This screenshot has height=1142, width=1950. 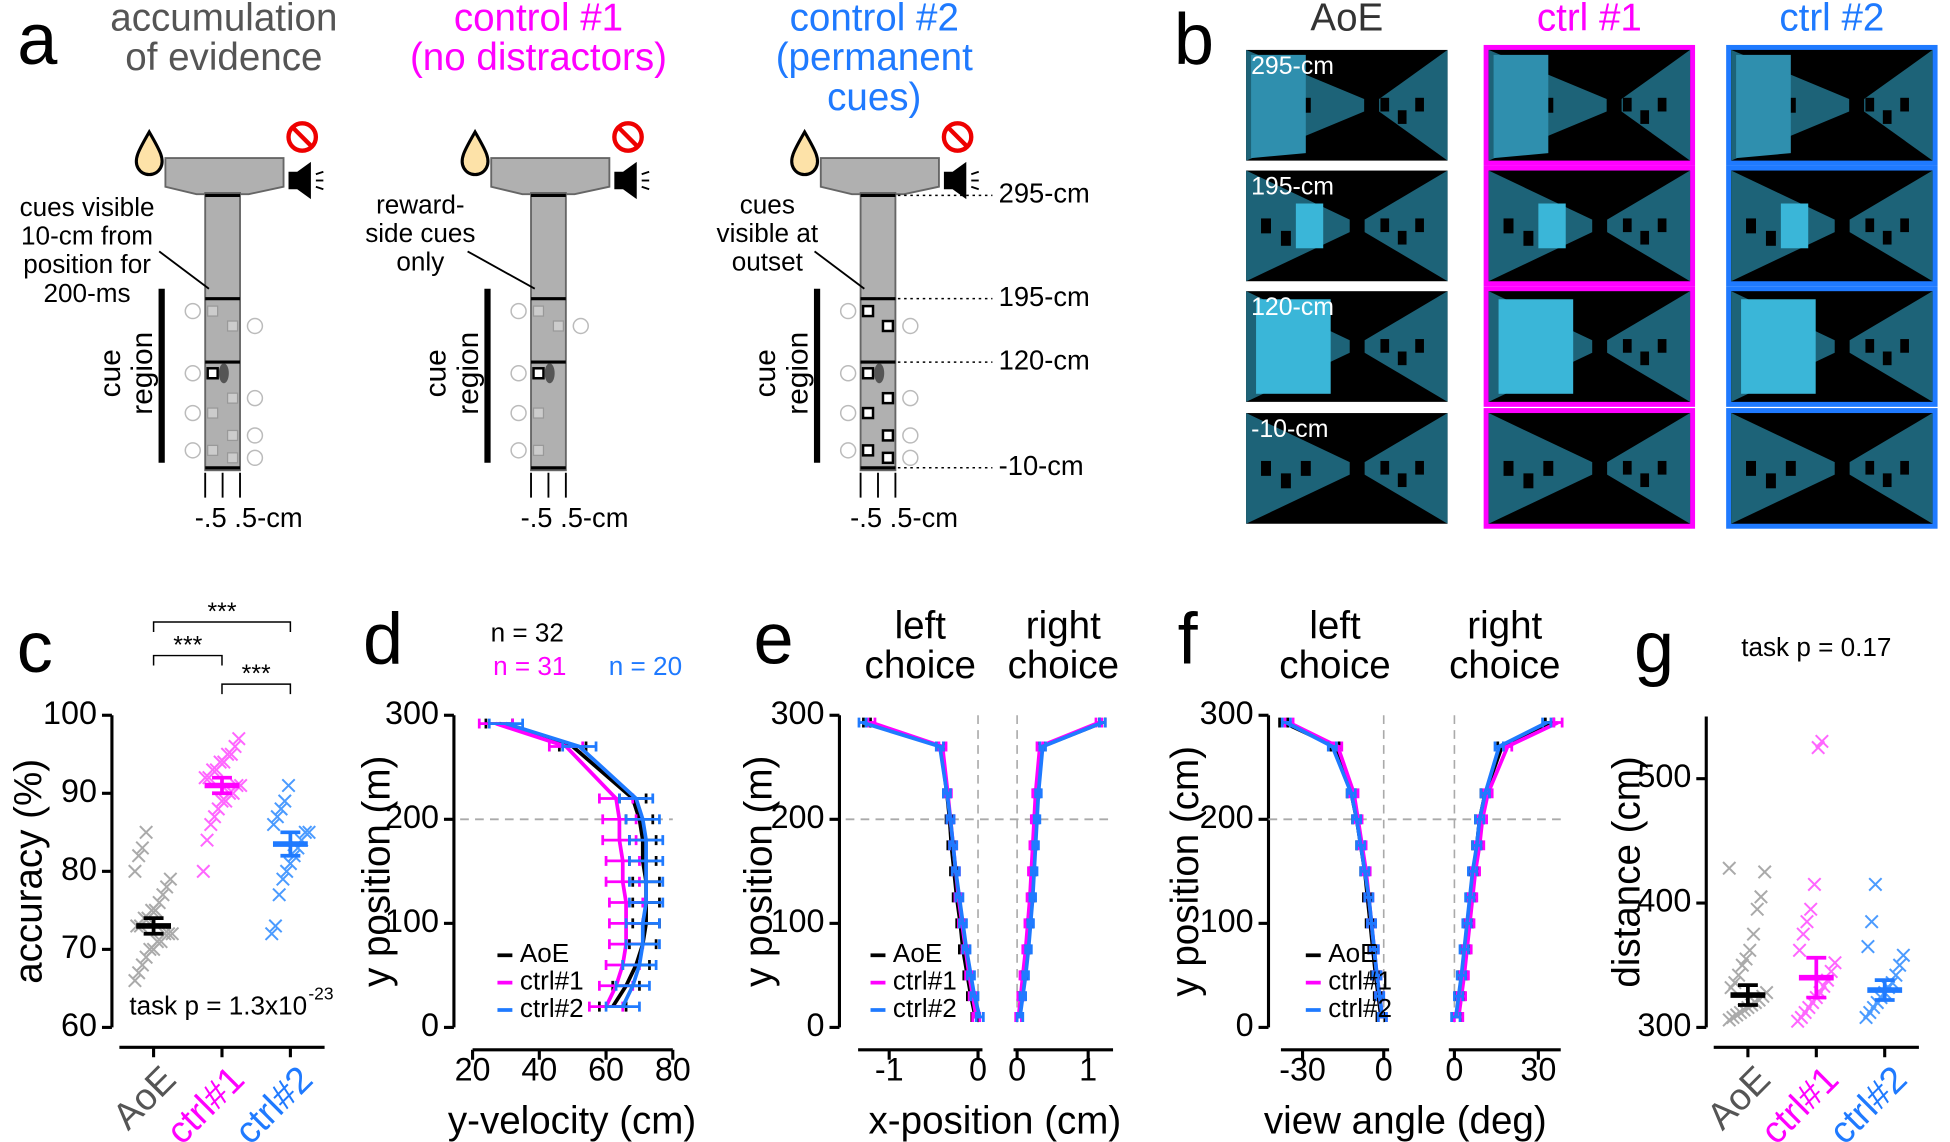 I want to click on no-sign-bar, so click(x=628, y=137).